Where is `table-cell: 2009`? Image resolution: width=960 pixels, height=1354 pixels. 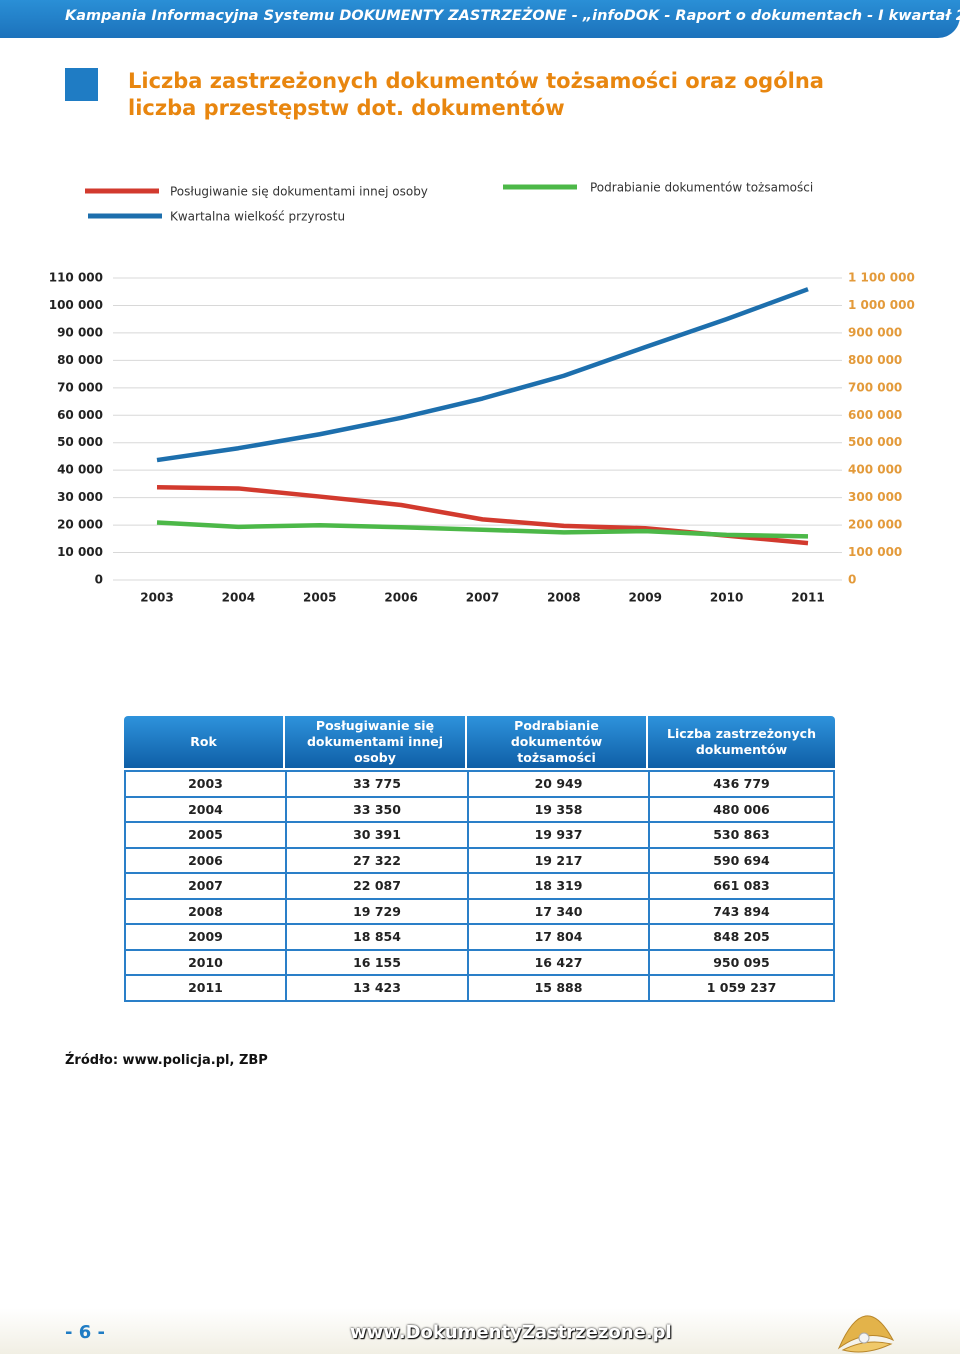 table-cell: 2009 is located at coordinates (204, 937).